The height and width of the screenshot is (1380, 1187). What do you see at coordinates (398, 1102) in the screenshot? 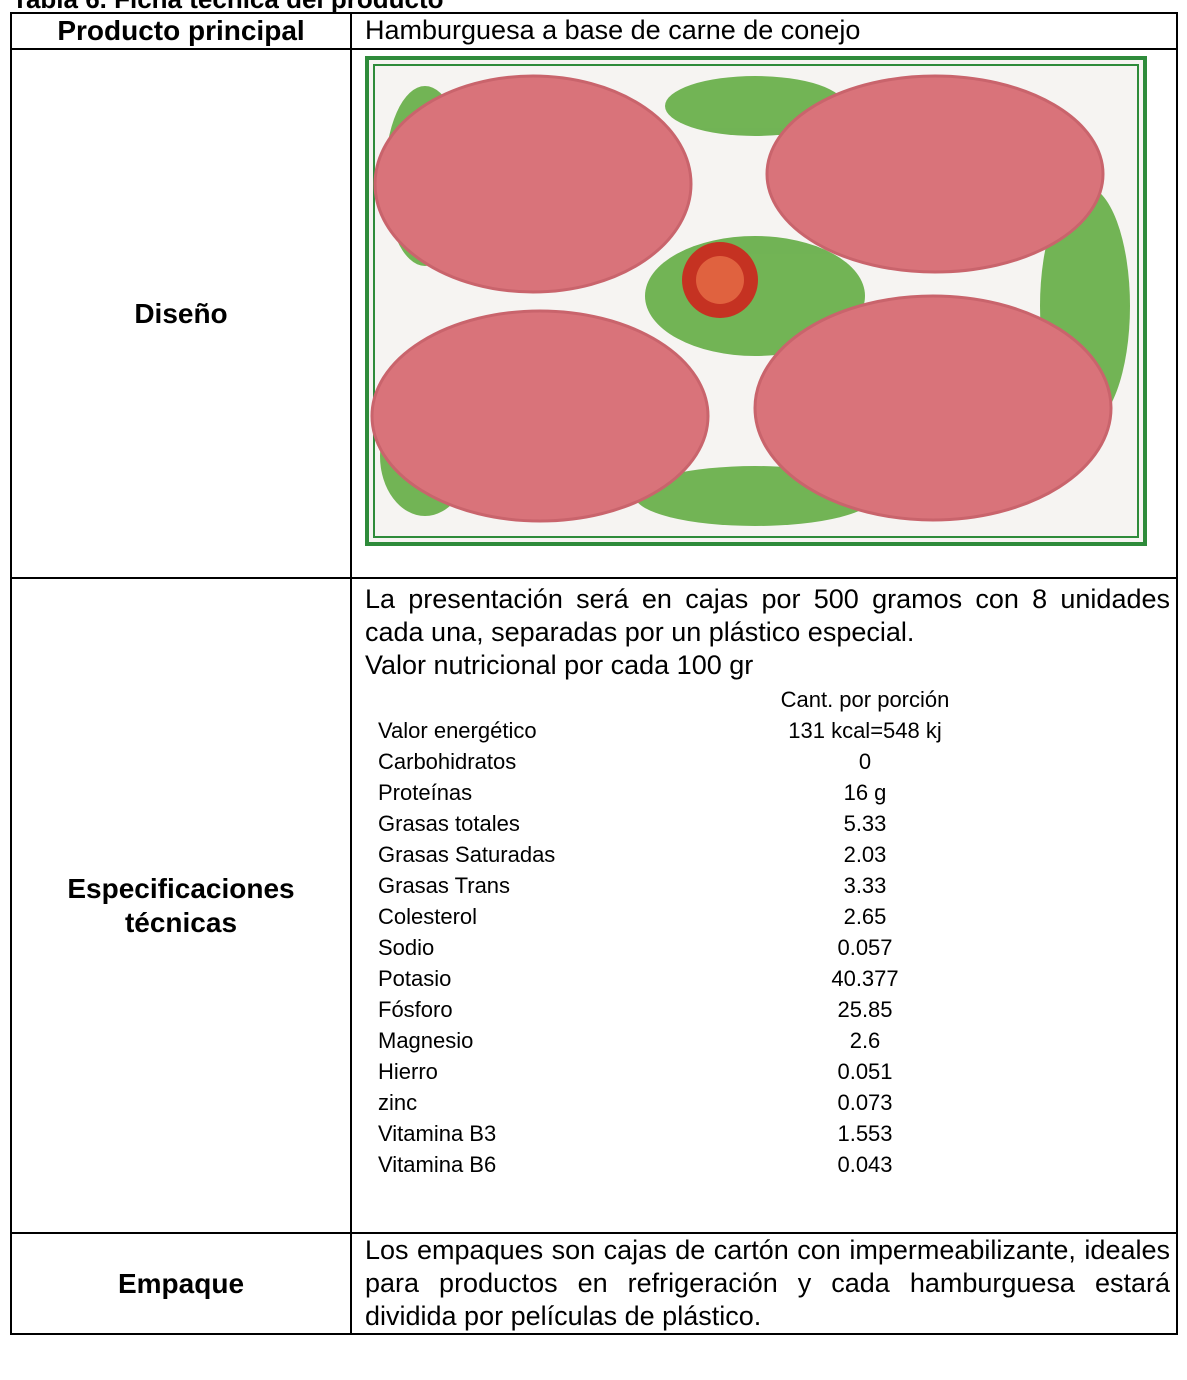
I see `nutrient-name: zinc` at bounding box center [398, 1102].